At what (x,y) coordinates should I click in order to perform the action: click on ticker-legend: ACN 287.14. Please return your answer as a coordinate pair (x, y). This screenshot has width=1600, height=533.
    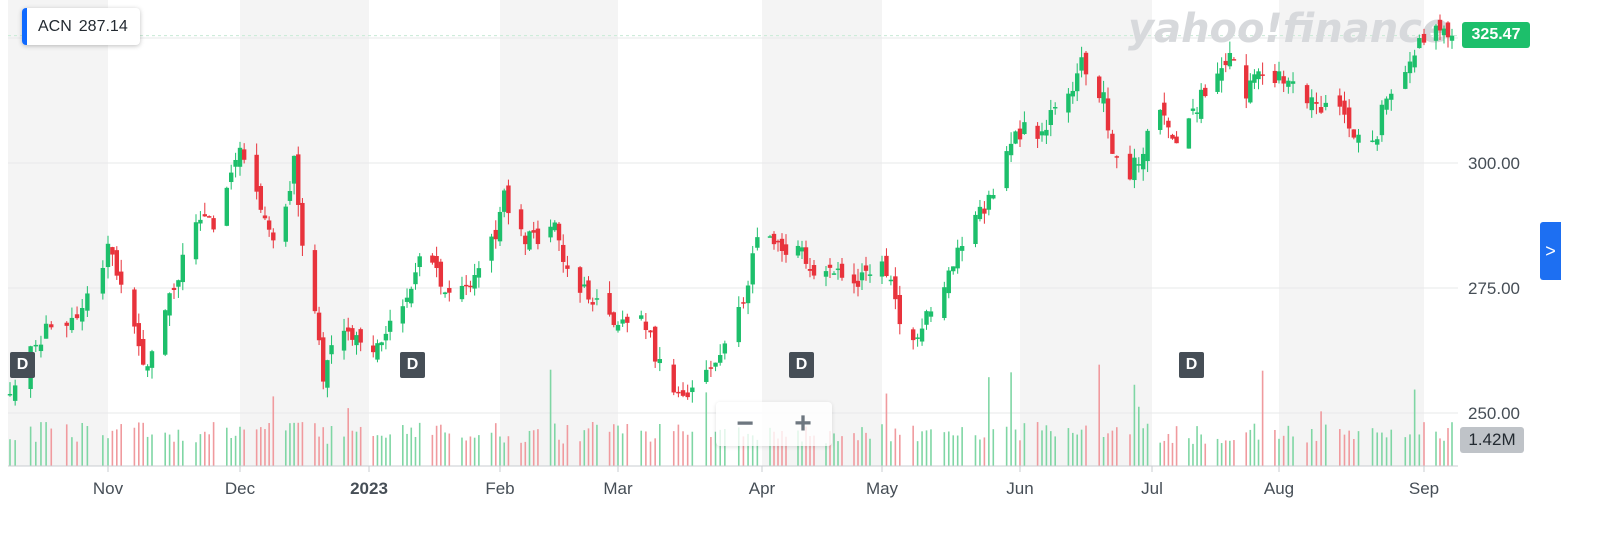
    Looking at the image, I should click on (81, 26).